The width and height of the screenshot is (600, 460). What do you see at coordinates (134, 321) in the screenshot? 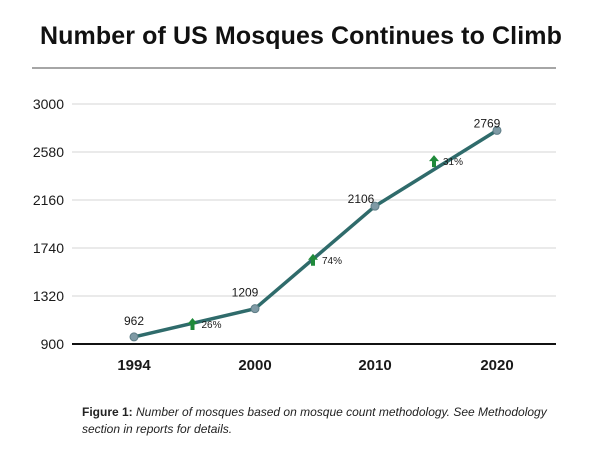
I see `data-label: 962` at bounding box center [134, 321].